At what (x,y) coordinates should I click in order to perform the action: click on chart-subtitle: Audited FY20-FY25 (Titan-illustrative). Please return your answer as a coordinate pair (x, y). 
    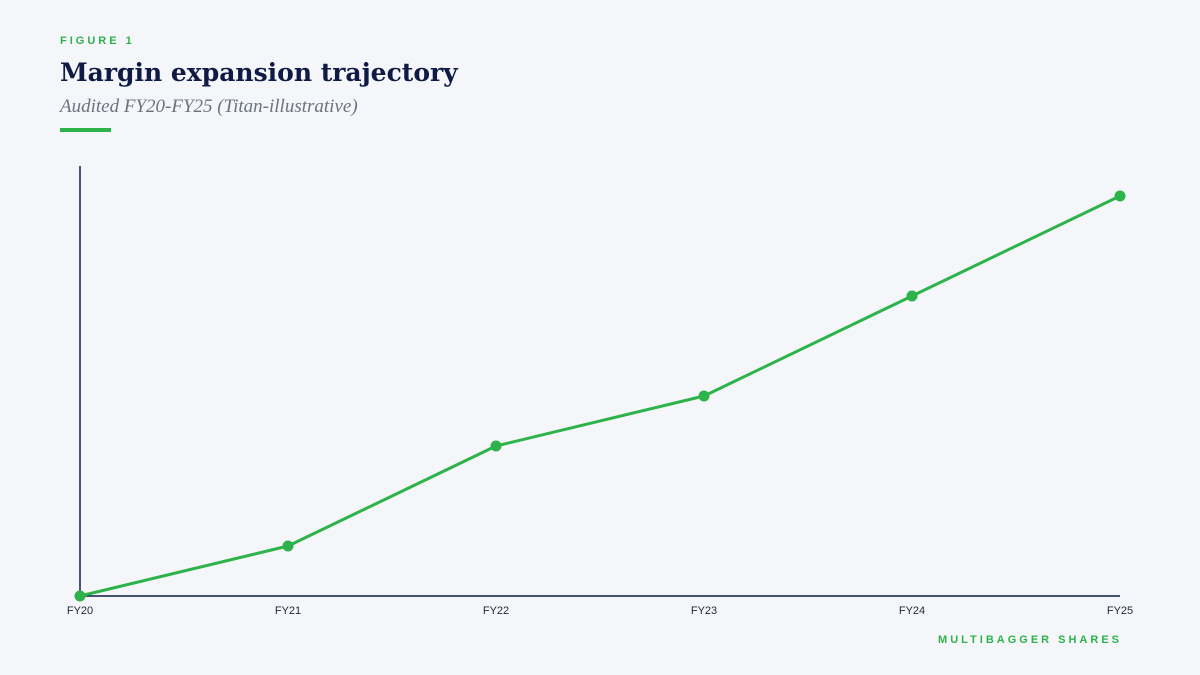
    Looking at the image, I should click on (209, 106).